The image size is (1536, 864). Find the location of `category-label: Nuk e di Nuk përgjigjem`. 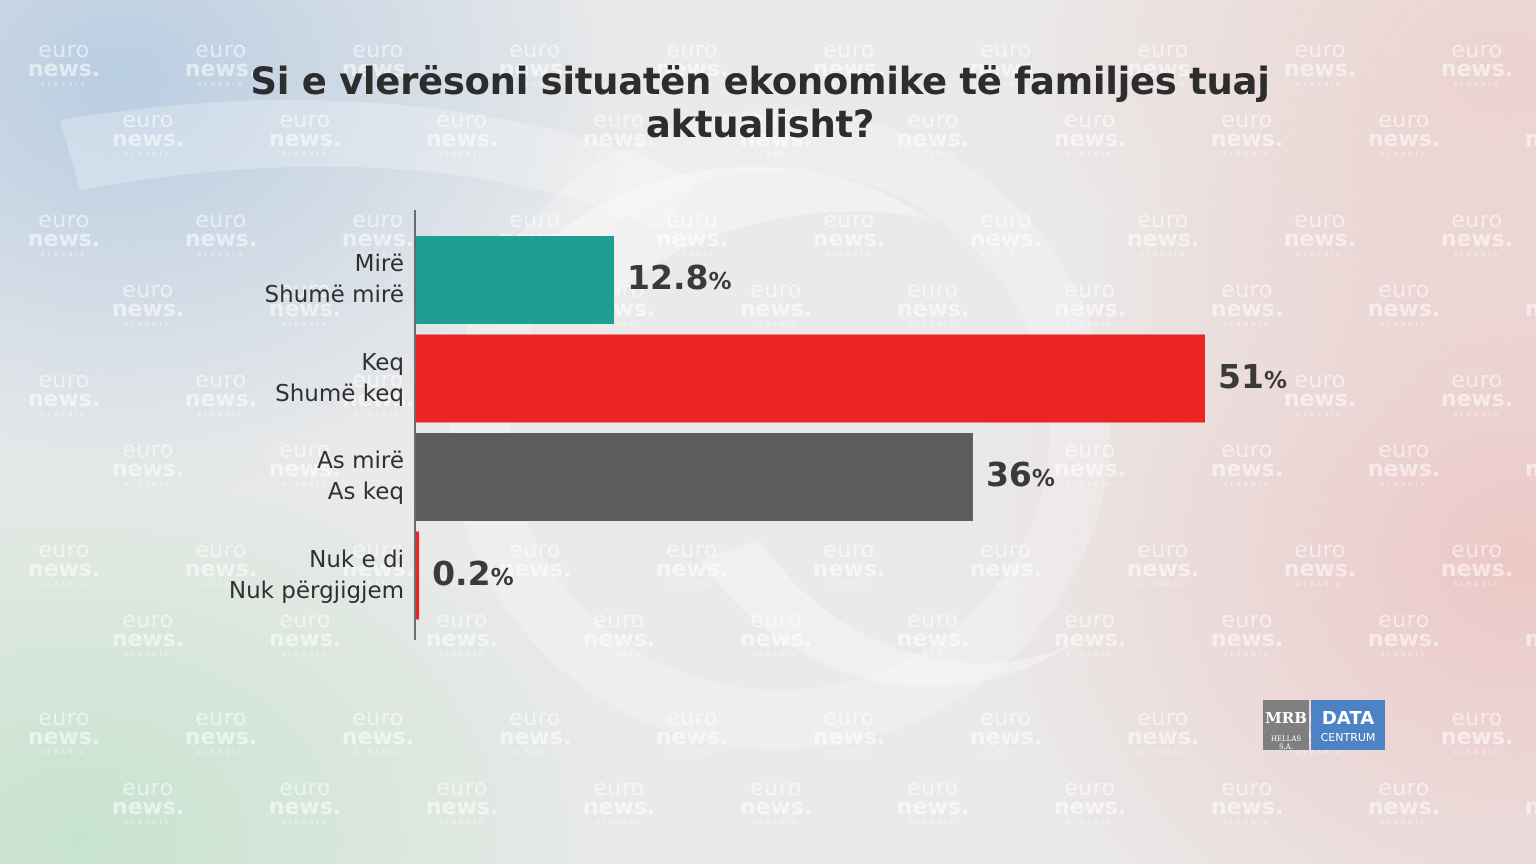

category-label: Nuk e di Nuk përgjigjem is located at coordinates (274, 576).